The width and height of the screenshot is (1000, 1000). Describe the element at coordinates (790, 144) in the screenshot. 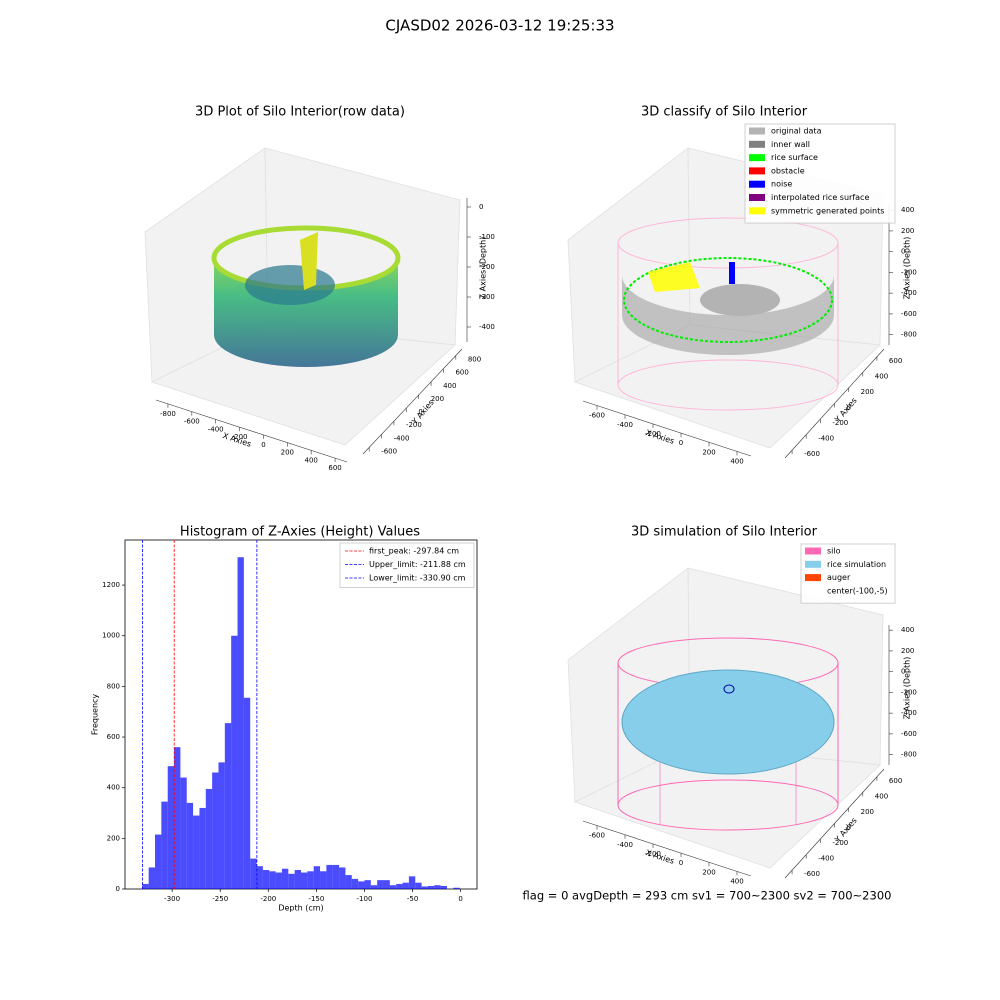

I see `legend-label: inner wall` at that location.